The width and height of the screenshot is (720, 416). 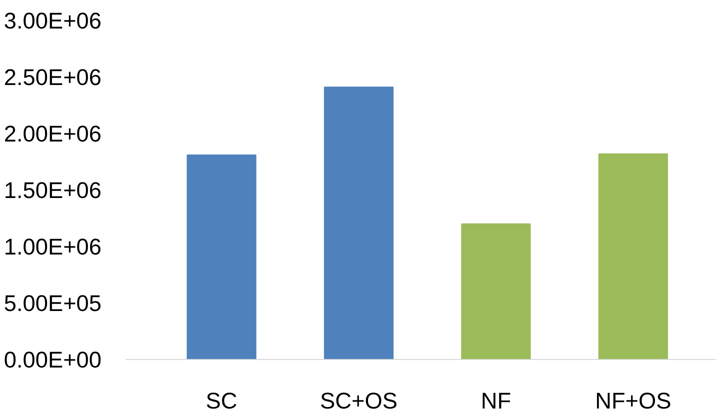 I want to click on x-tick-label: SC, so click(x=222, y=401).